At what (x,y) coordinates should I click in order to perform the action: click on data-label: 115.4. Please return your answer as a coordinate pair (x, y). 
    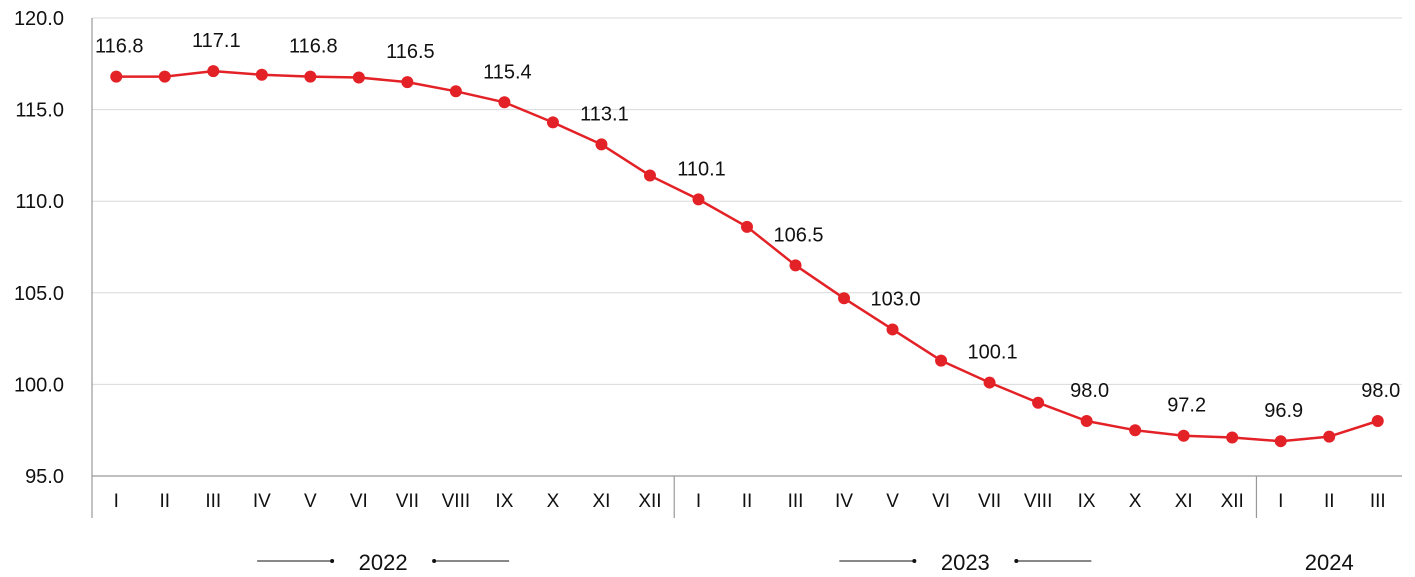
    Looking at the image, I should click on (507, 72).